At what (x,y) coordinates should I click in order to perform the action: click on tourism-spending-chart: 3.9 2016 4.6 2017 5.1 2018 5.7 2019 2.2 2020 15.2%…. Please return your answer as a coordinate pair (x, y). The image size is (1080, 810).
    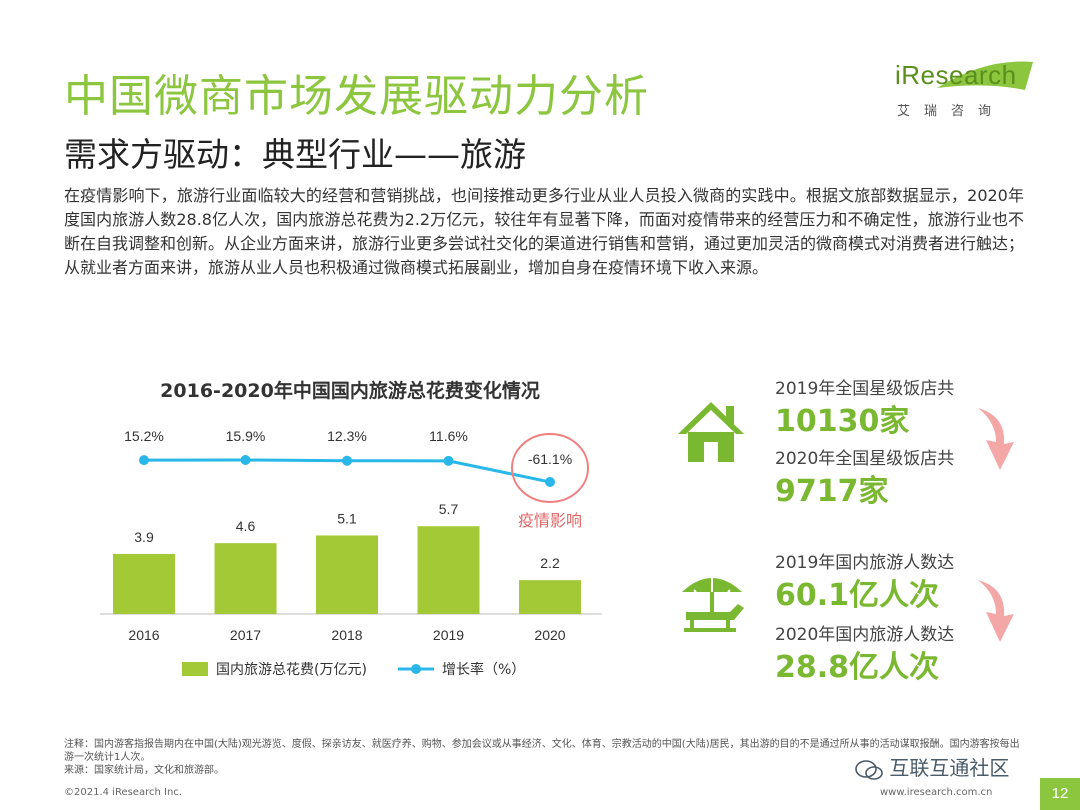
    Looking at the image, I should click on (351, 553).